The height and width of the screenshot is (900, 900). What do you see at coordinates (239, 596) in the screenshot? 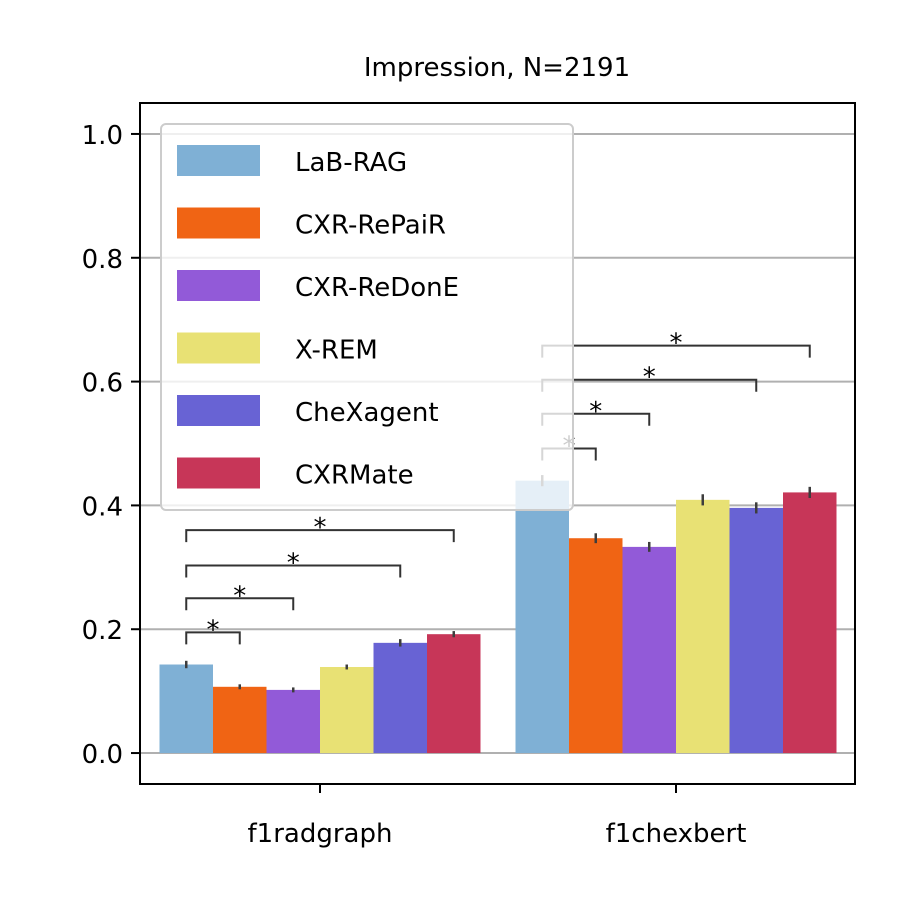
I see `sig-label-1: *` at bounding box center [239, 596].